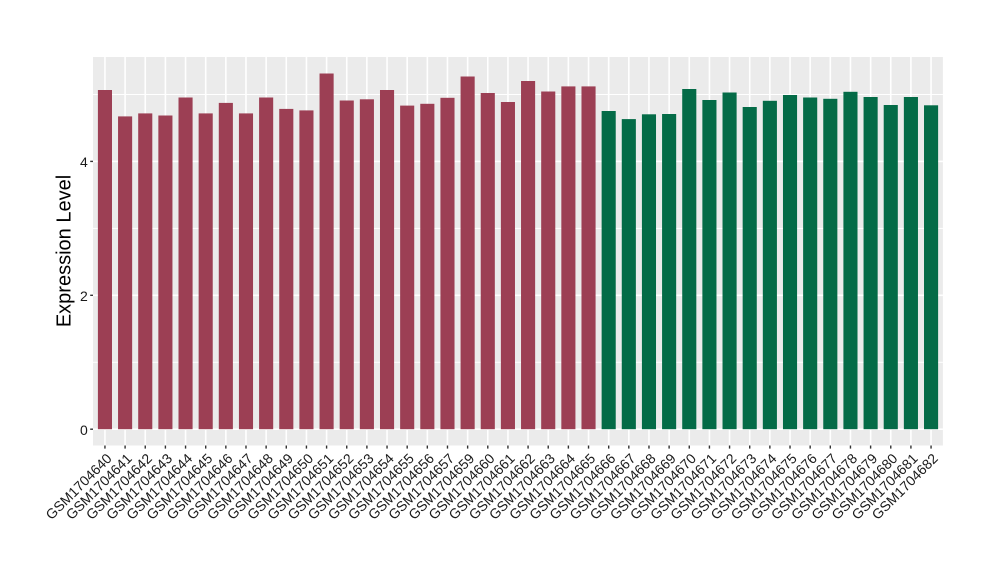 The width and height of the screenshot is (1000, 585). I want to click on svg-text: Expression Level, so click(65, 251).